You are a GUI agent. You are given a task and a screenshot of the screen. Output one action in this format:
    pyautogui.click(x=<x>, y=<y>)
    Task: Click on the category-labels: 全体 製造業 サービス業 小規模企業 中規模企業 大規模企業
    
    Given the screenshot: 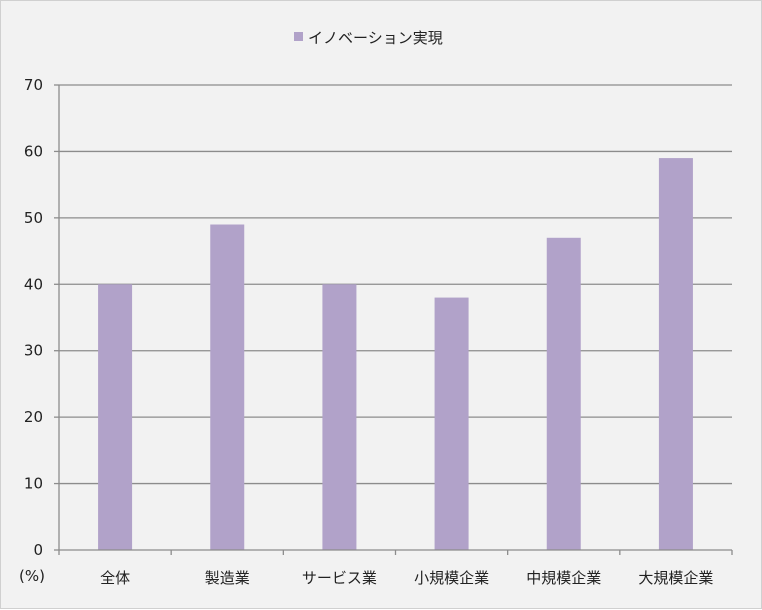 What is the action you would take?
    pyautogui.click(x=406, y=578)
    